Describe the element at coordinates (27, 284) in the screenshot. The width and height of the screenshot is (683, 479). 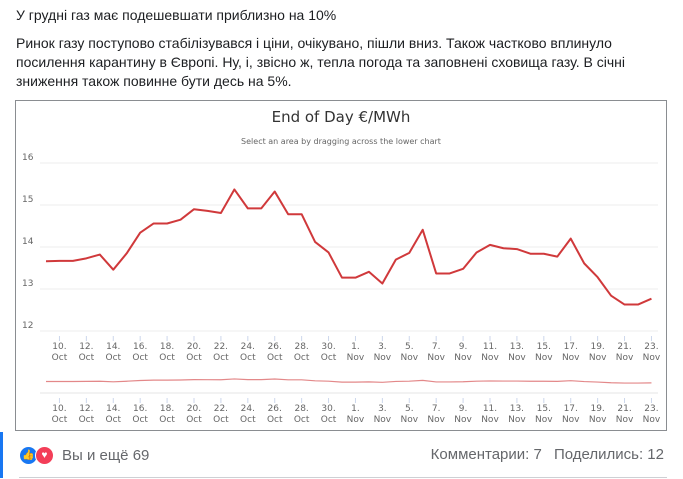
I see `y-tick-label: 13` at that location.